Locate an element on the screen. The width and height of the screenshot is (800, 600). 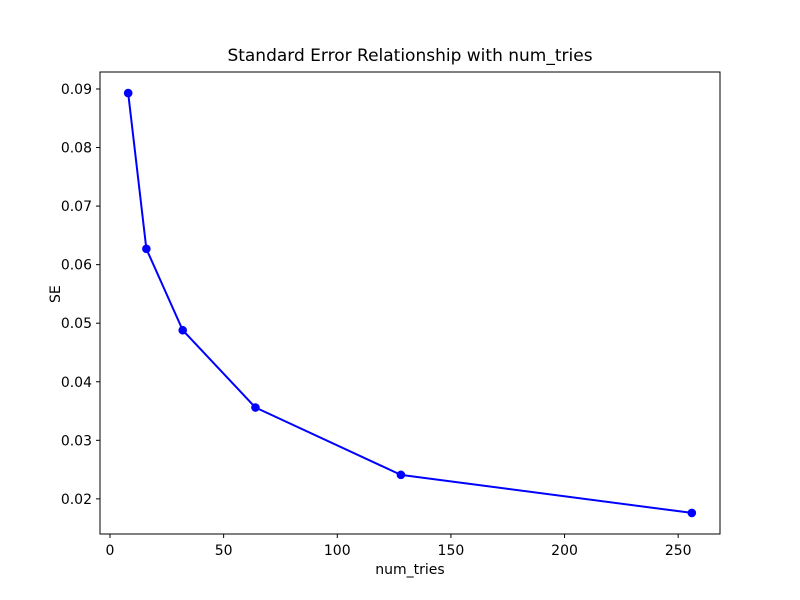
x-tick-label: 100 is located at coordinates (337, 551).